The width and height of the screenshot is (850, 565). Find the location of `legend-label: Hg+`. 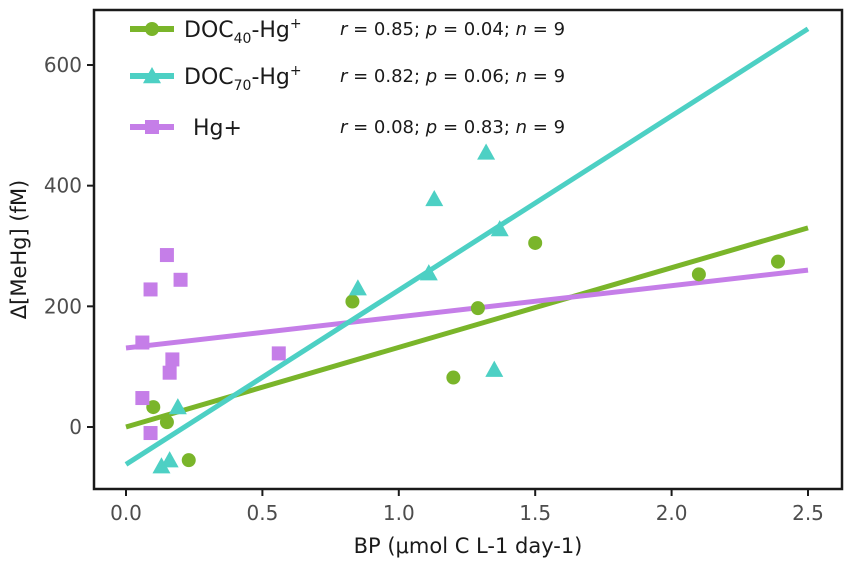

legend-label: Hg+ is located at coordinates (217, 128).